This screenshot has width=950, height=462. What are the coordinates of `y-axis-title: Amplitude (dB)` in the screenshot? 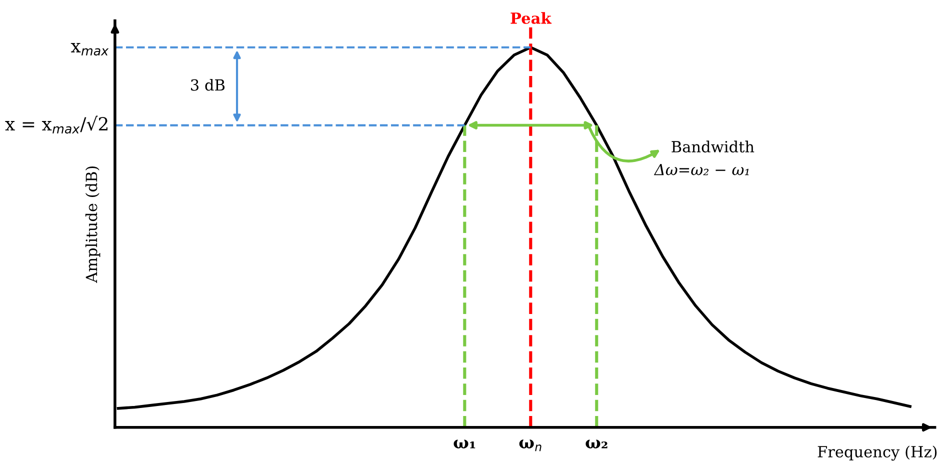 It's located at (92, 224).